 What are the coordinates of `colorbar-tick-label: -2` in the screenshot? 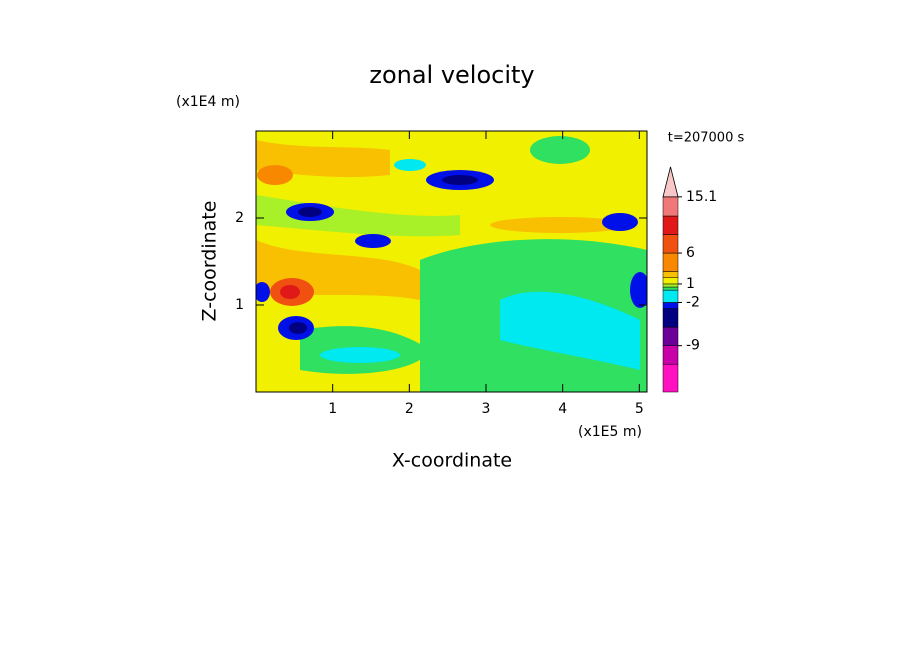 It's located at (693, 302).